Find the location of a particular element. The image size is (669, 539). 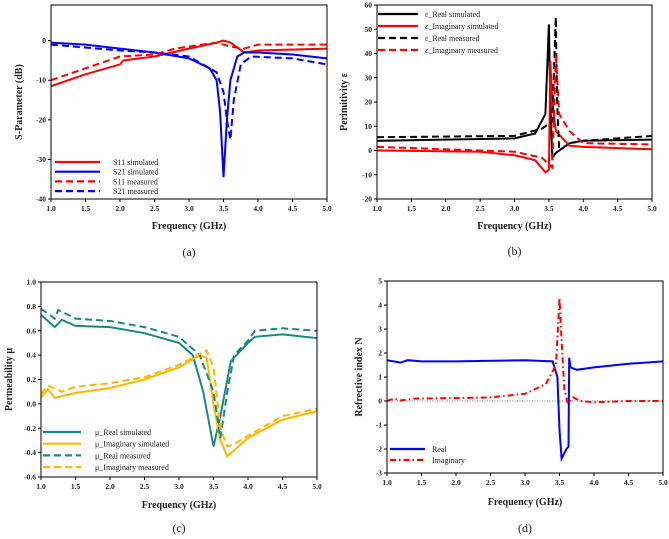

legend-label: ε_Real simulated is located at coordinates (452, 14).